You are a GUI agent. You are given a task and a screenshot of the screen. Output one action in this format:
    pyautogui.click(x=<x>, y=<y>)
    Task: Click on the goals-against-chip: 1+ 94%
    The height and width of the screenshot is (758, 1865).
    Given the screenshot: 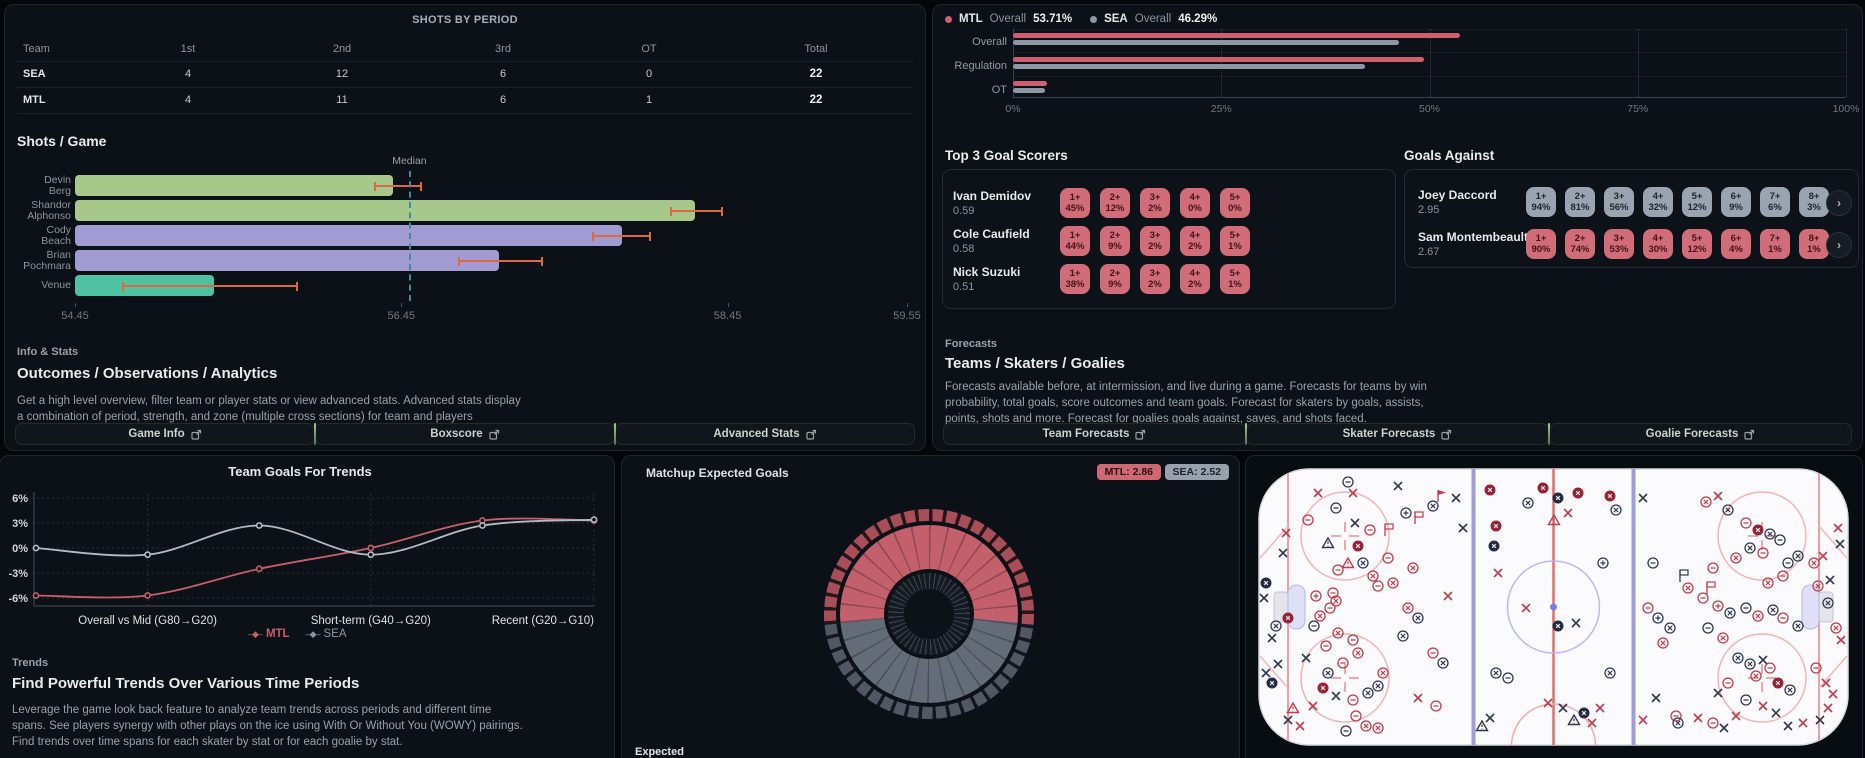 What is the action you would take?
    pyautogui.click(x=1541, y=202)
    